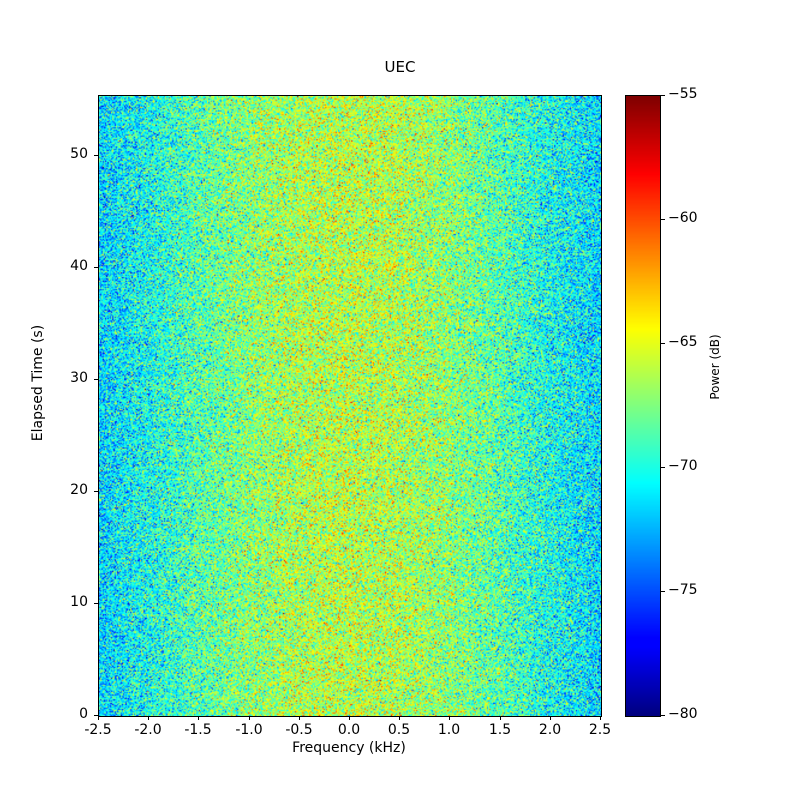 This screenshot has height=800, width=800. Describe the element at coordinates (148, 730) in the screenshot. I see `x-tick-label: -2.0` at that location.